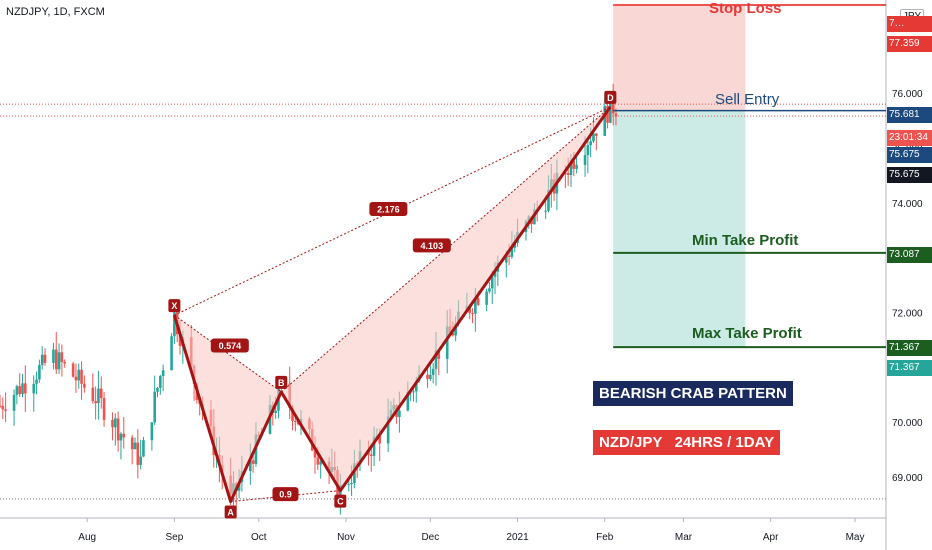 Image resolution: width=932 pixels, height=550 pixels. I want to click on pattern-point-x-marker, so click(174, 306).